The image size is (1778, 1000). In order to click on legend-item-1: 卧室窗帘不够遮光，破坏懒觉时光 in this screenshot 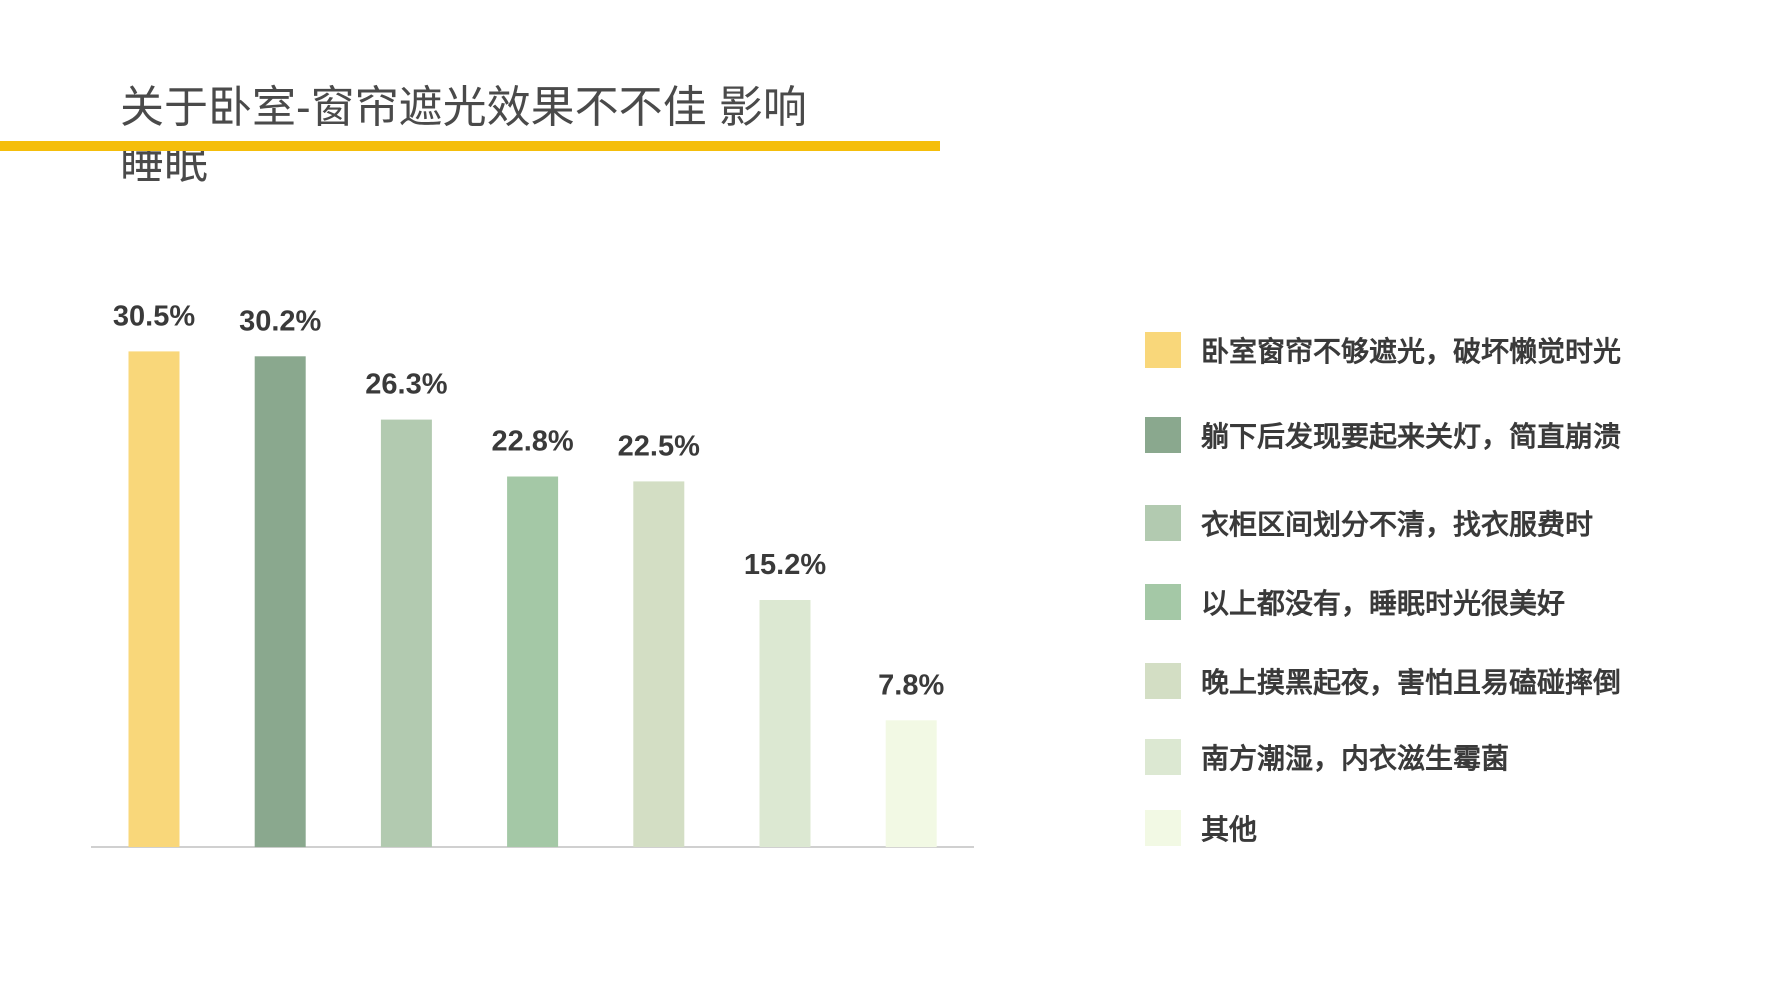, I will do `click(1383, 350)`.